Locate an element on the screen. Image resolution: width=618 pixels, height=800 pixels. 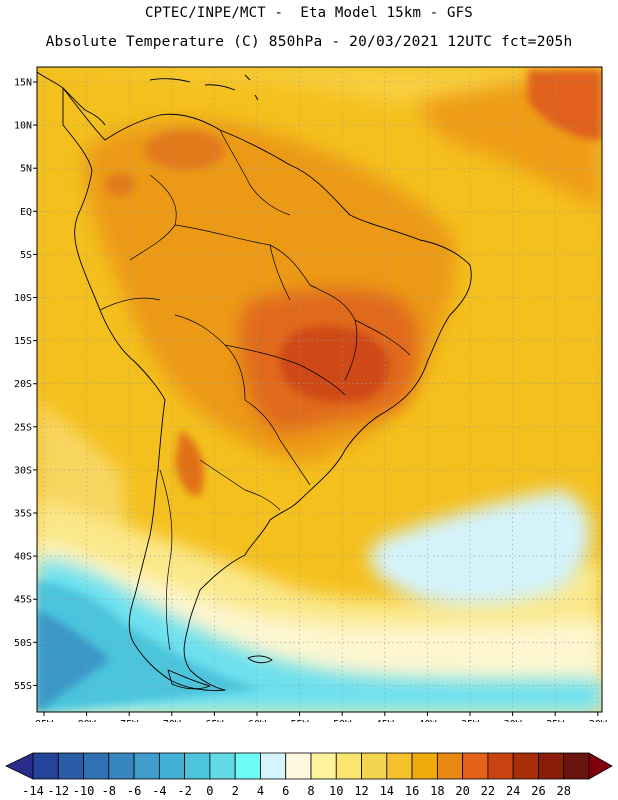
lat-label: 50S is located at coordinates (23, 643).